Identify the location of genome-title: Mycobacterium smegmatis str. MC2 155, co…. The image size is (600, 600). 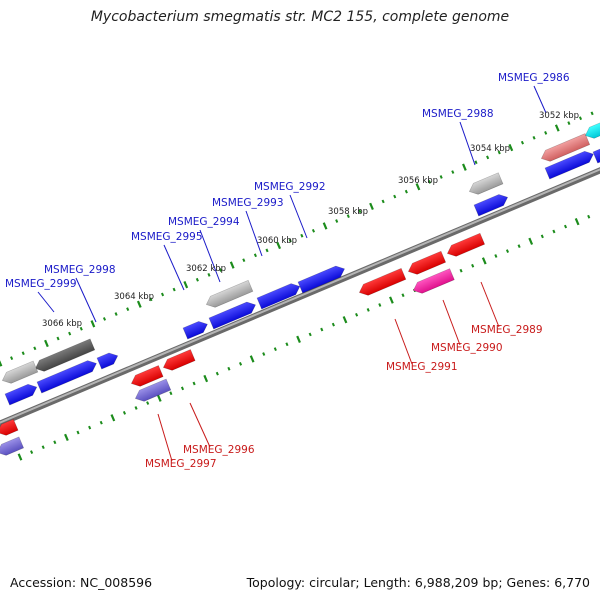
(300, 17).